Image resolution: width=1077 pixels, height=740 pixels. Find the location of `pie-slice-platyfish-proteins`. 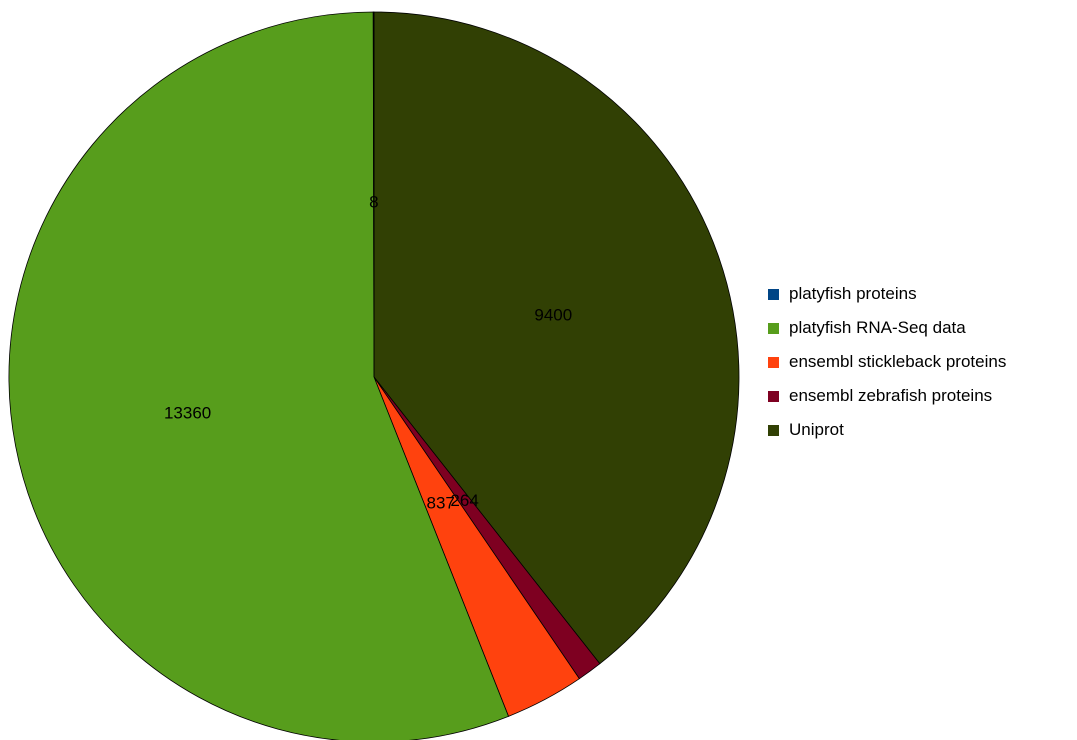

pie-slice-platyfish-proteins is located at coordinates (373, 194).